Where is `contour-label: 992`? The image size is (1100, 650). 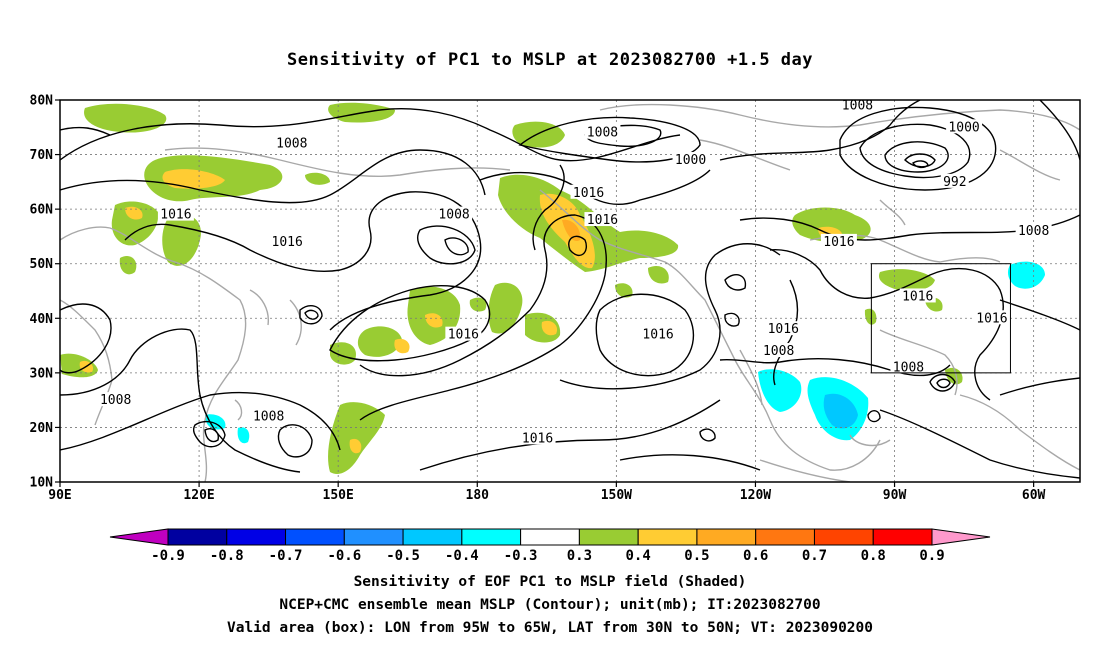 contour-label: 992 is located at coordinates (954, 182).